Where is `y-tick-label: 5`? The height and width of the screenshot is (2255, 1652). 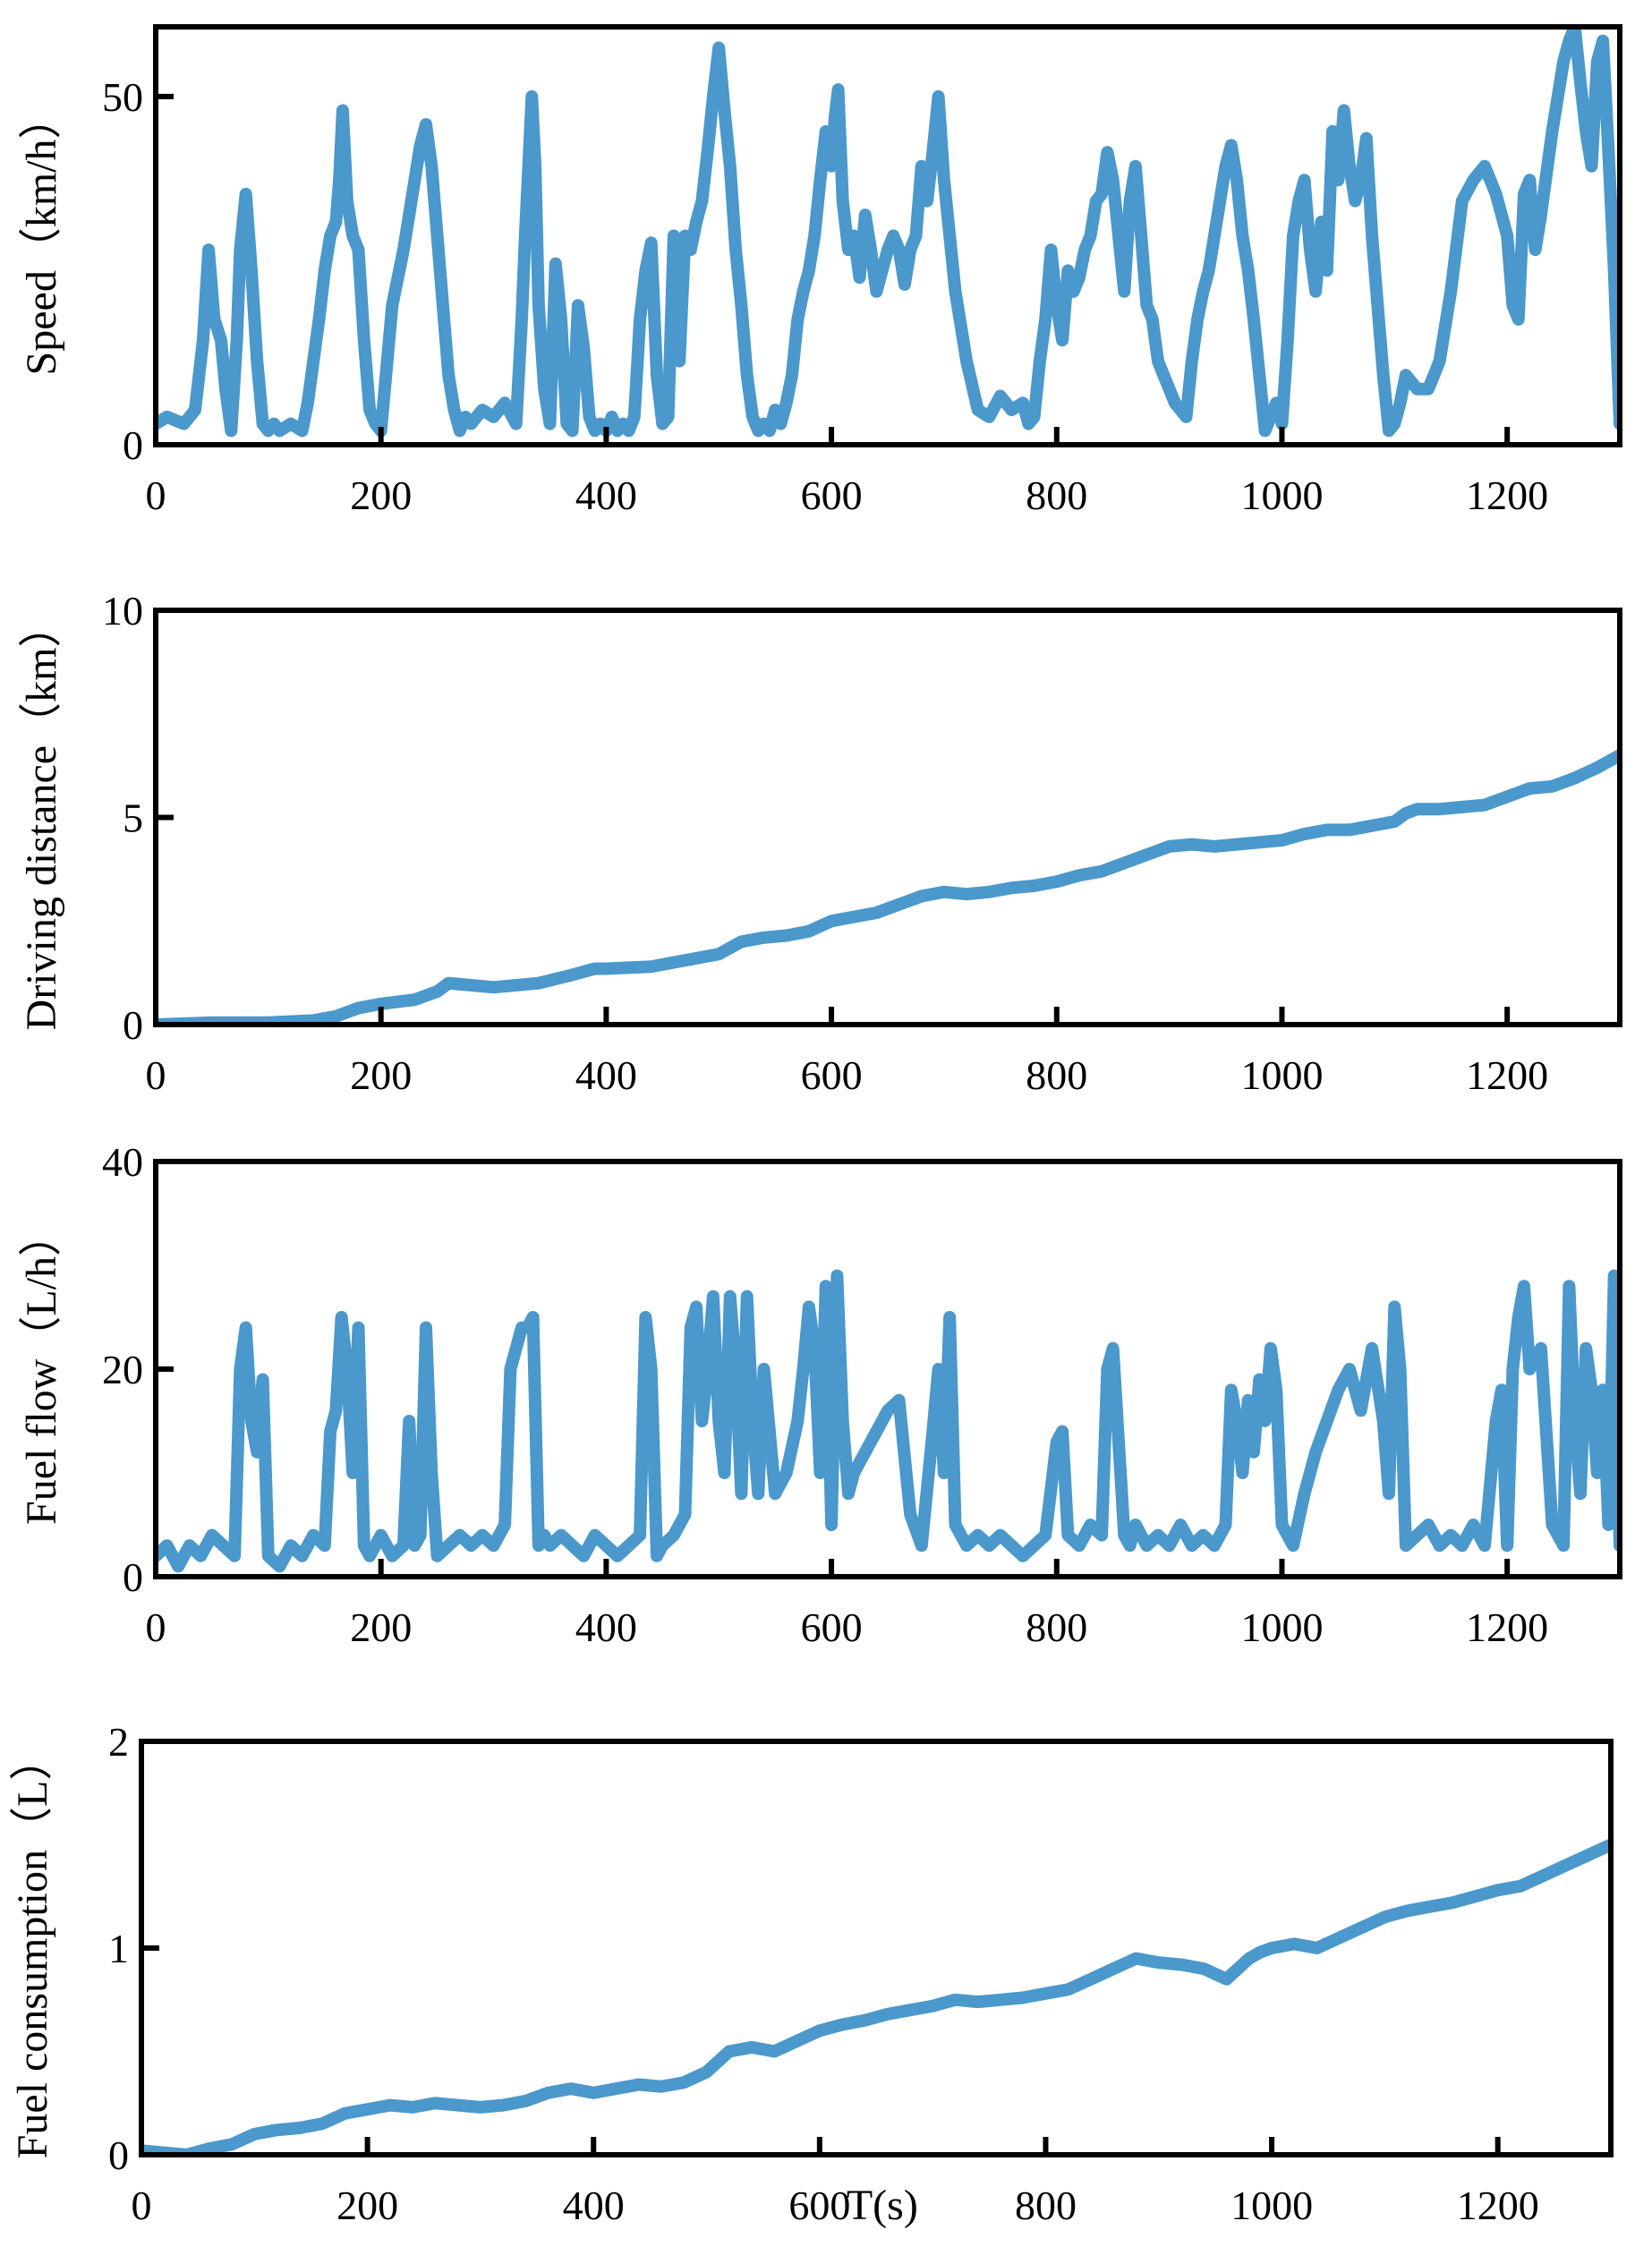 y-tick-label: 5 is located at coordinates (133, 818).